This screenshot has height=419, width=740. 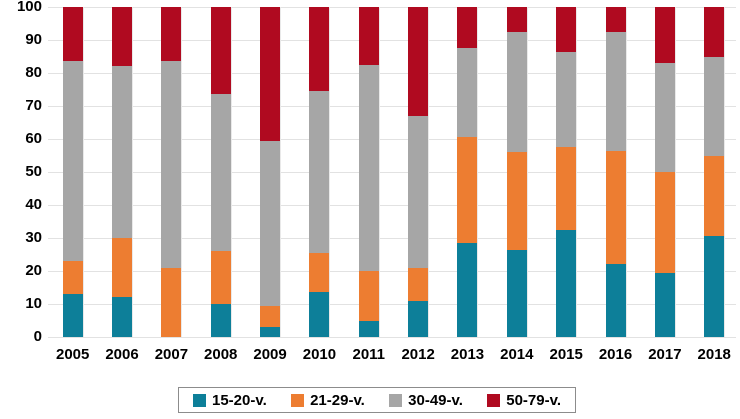 I want to click on bar-segment-3049v-2010, so click(x=319, y=172).